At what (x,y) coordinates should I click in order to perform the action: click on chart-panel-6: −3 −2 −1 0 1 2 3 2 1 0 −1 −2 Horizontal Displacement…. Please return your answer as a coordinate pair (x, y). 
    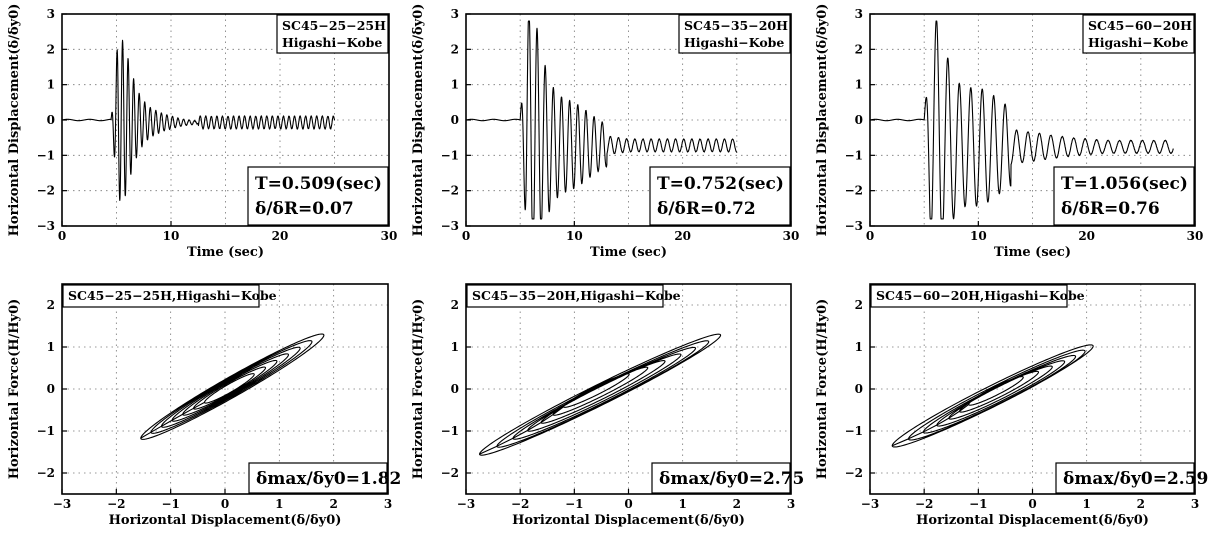
    Looking at the image, I should click on (1011, 405).